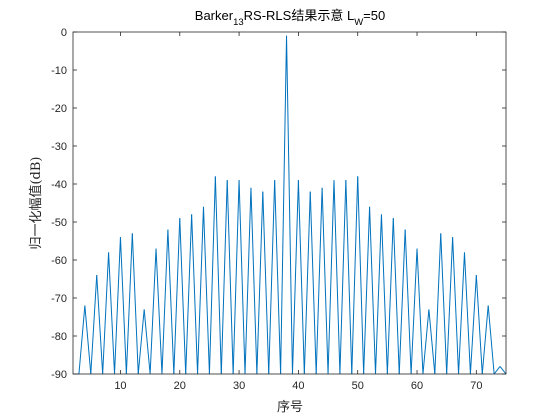  Describe the element at coordinates (59, 261) in the screenshot. I see `y-tick-label: -60` at that location.